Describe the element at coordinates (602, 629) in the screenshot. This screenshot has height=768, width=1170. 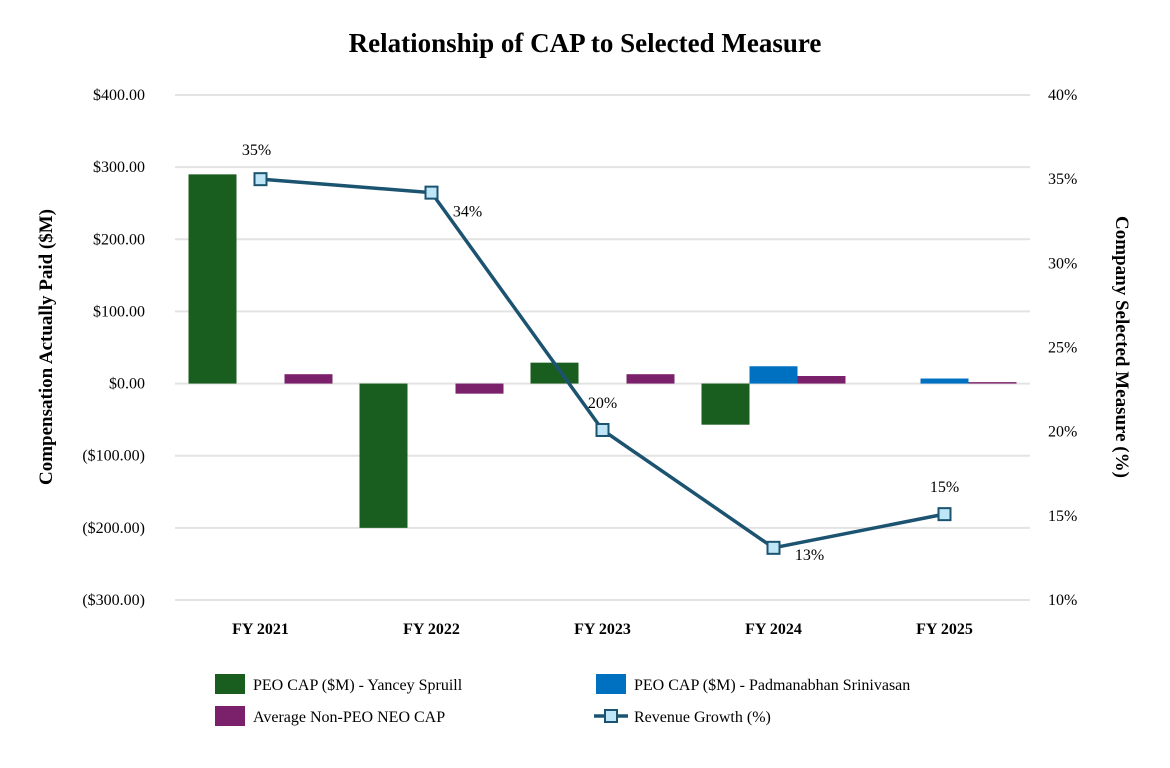
I see `x-tick-label: FY 2023` at that location.